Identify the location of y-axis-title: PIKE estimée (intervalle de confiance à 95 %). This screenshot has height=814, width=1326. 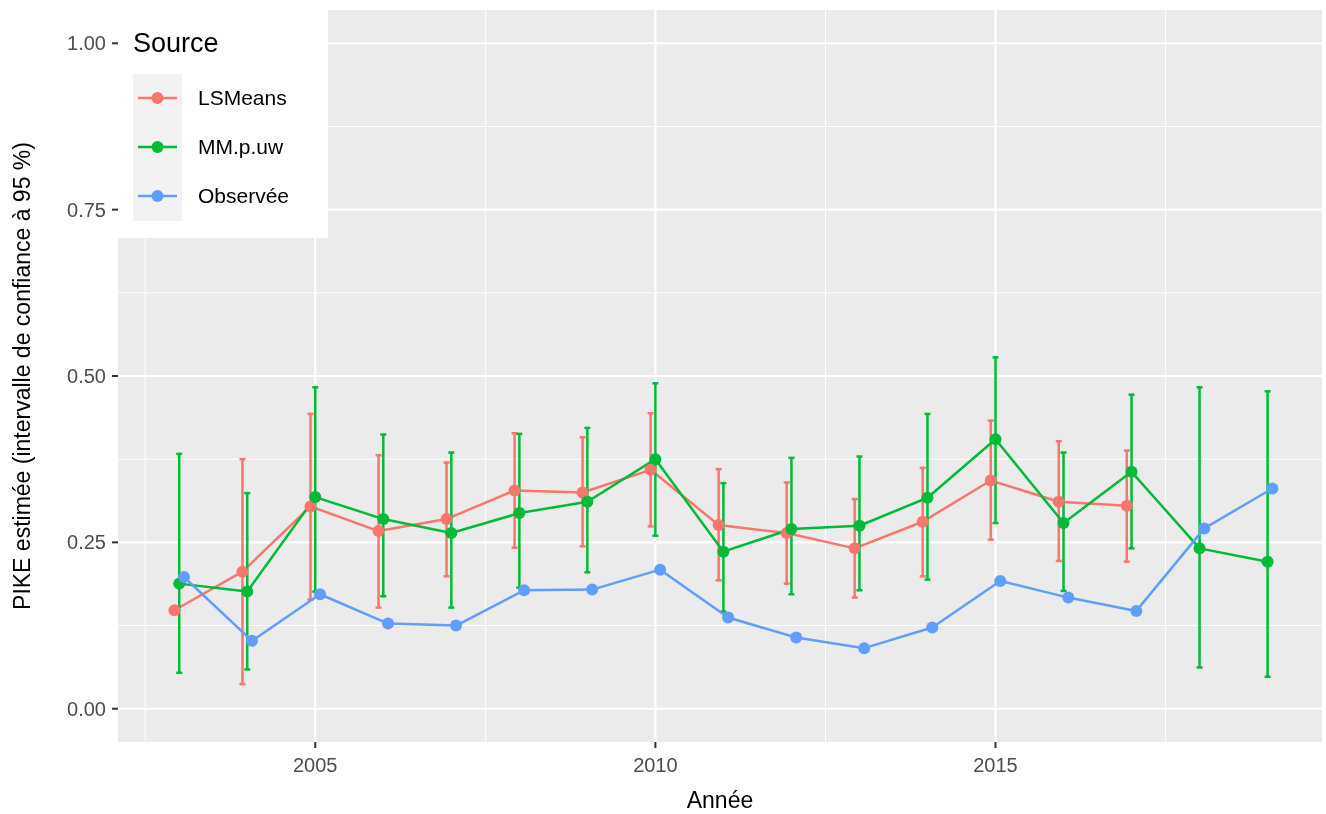
(22, 376).